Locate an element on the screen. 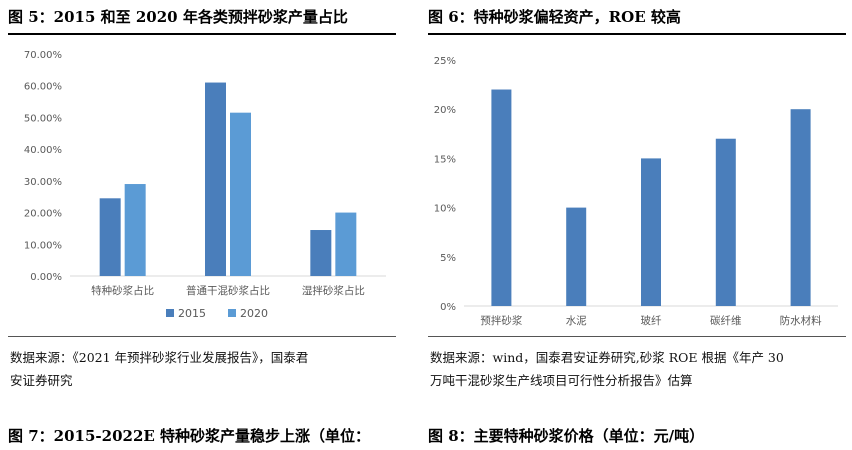 This screenshot has width=852, height=450. fig8-title: 图 8：主要特种砂浆价格（单位：元/吨） is located at coordinates (566, 436).